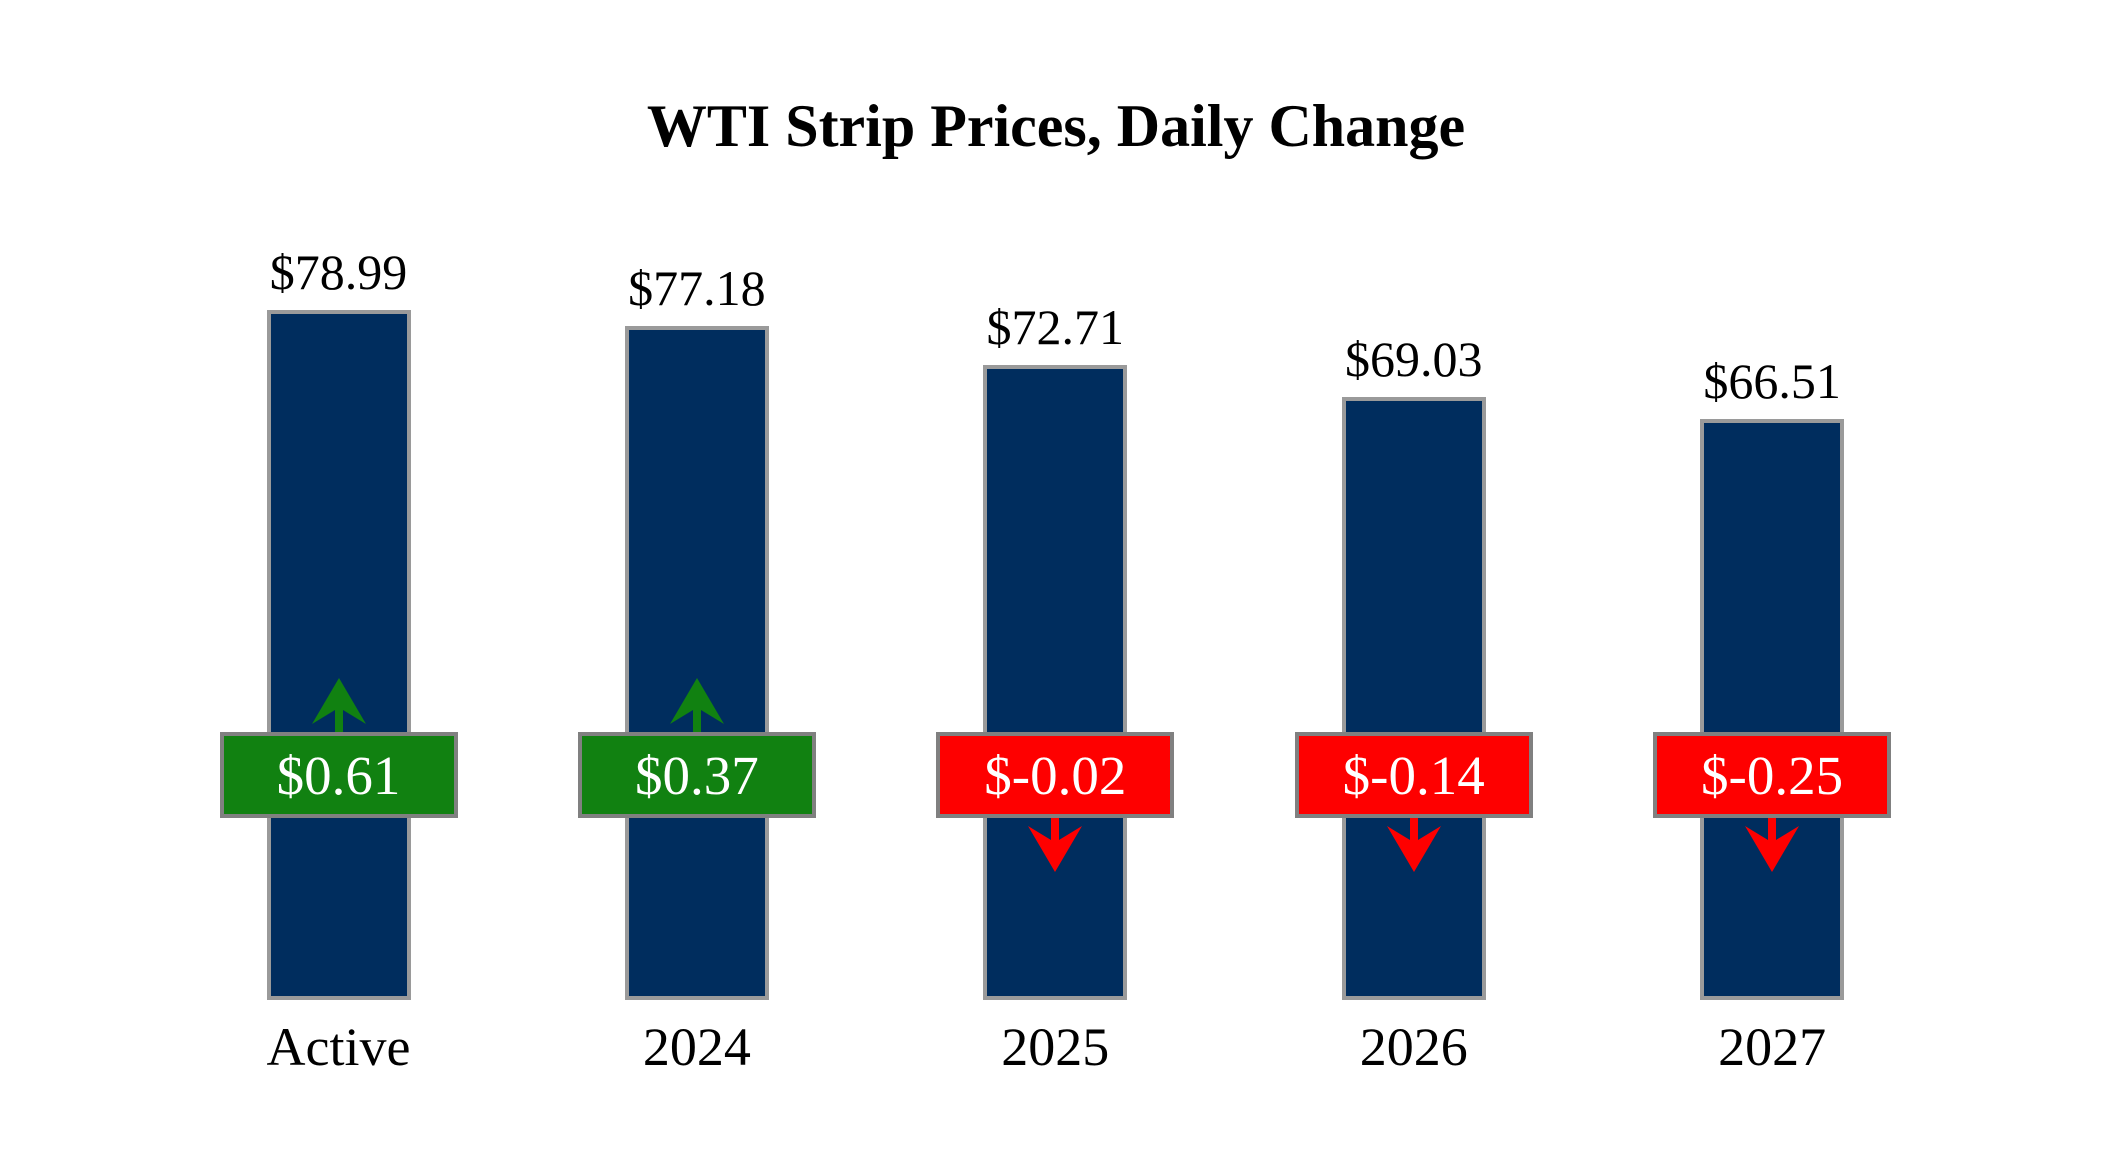  I want to click on daily-change-badge: $0.37, so click(696, 775).